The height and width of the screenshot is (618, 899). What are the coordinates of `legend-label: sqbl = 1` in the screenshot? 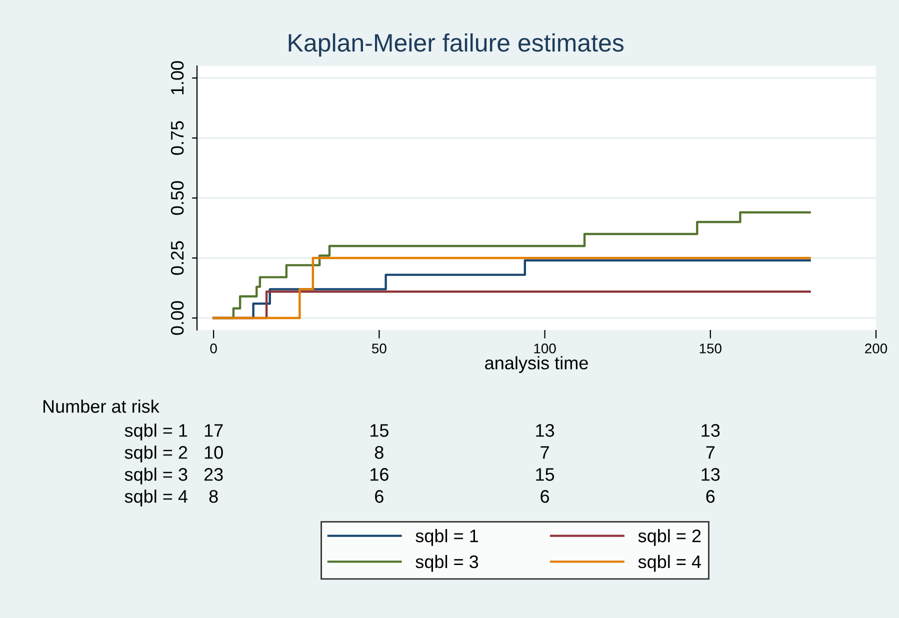 It's located at (447, 537).